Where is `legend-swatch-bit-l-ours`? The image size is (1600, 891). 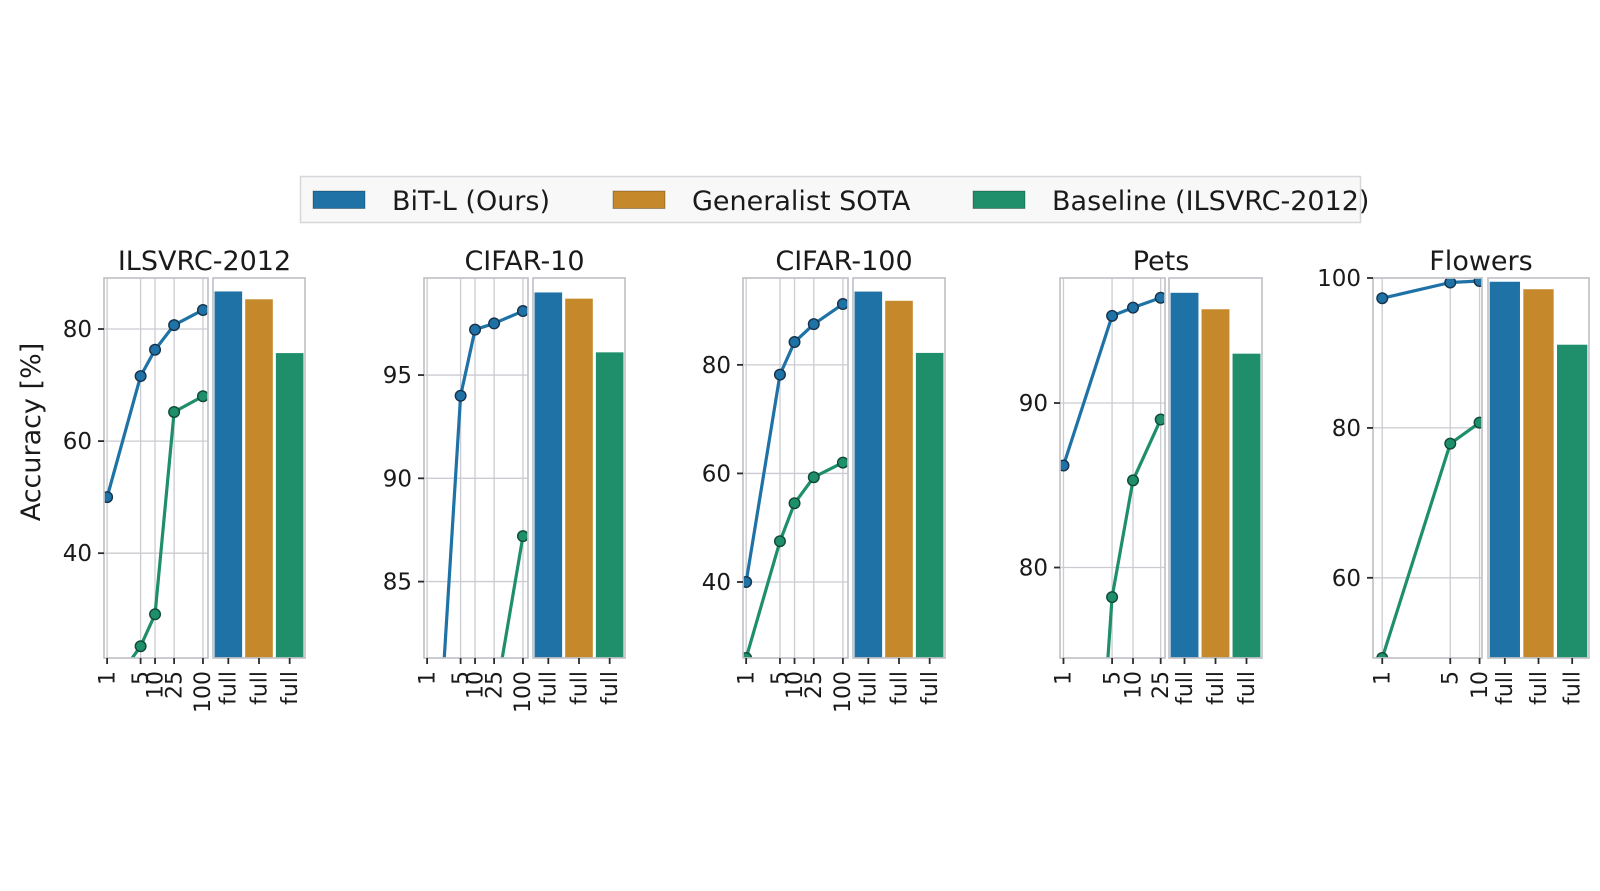
legend-swatch-bit-l-ours is located at coordinates (339, 199).